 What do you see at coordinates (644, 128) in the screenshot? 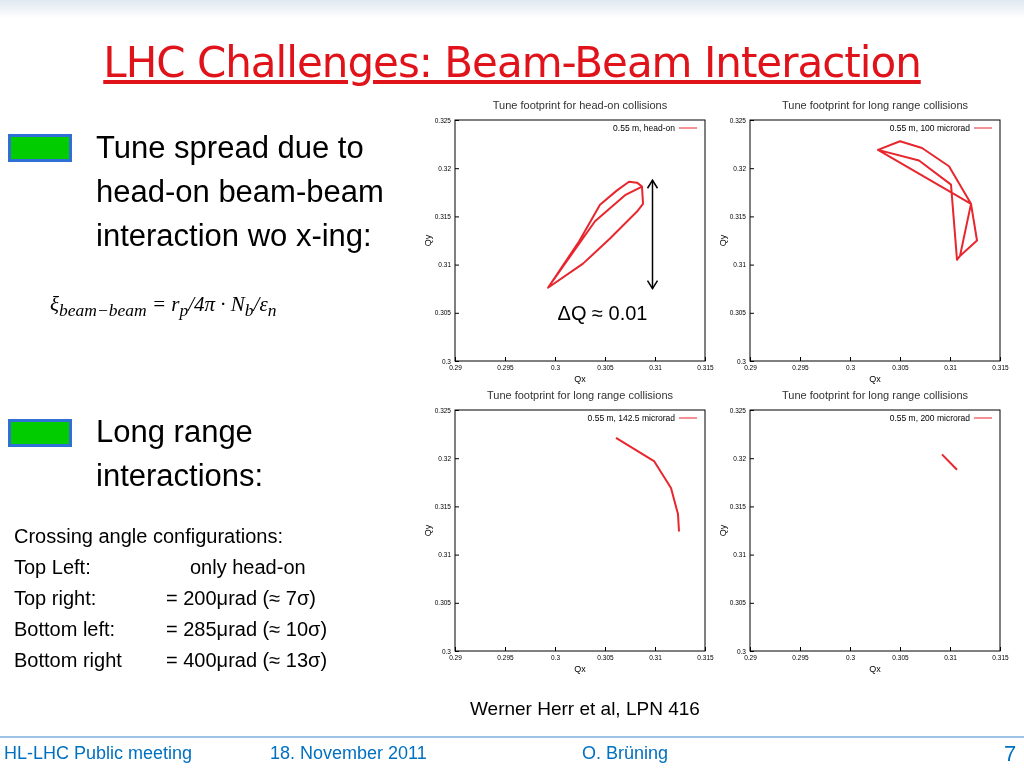
I see `legend-label: 0.55 m, head-on` at bounding box center [644, 128].